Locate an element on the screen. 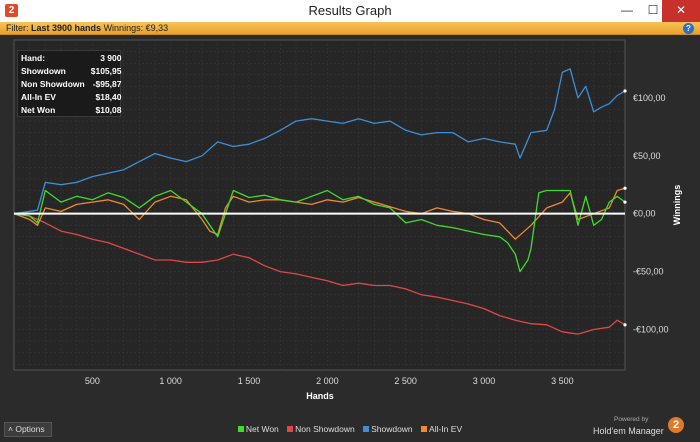  stats-value: $105,95 is located at coordinates (106, 70).